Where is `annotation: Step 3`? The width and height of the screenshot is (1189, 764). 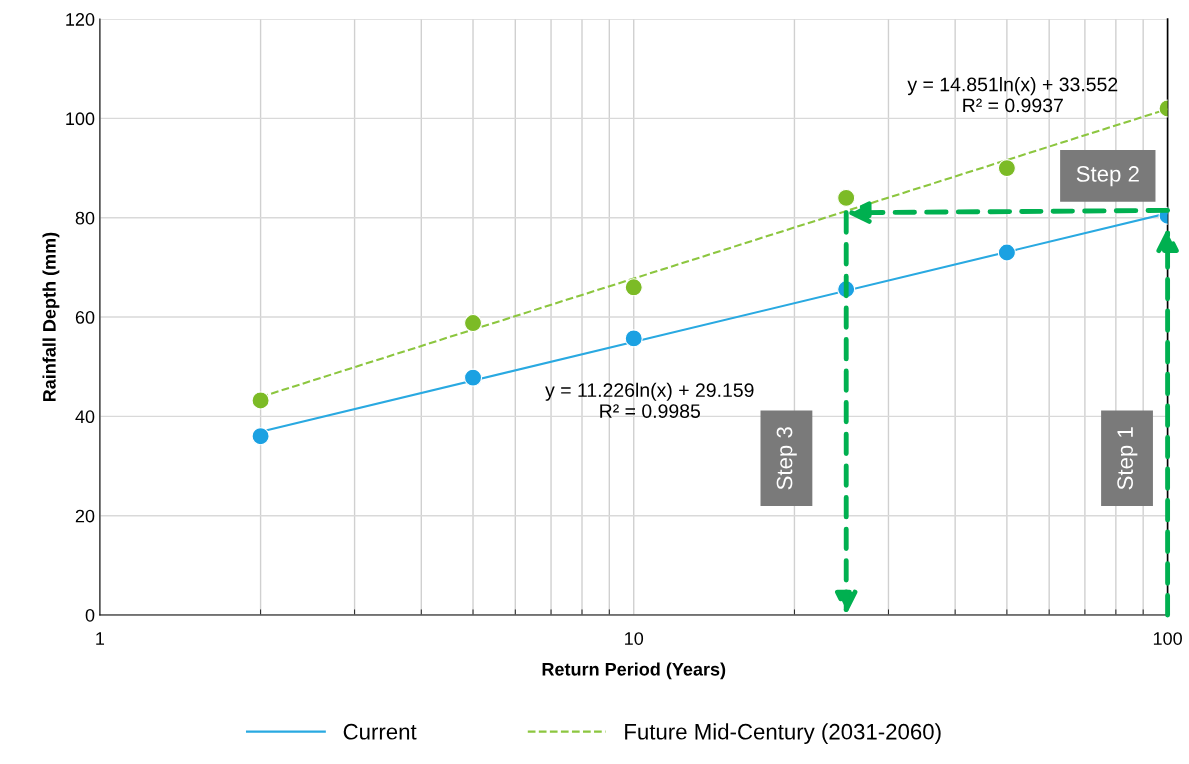 annotation: Step 3 is located at coordinates (786, 458).